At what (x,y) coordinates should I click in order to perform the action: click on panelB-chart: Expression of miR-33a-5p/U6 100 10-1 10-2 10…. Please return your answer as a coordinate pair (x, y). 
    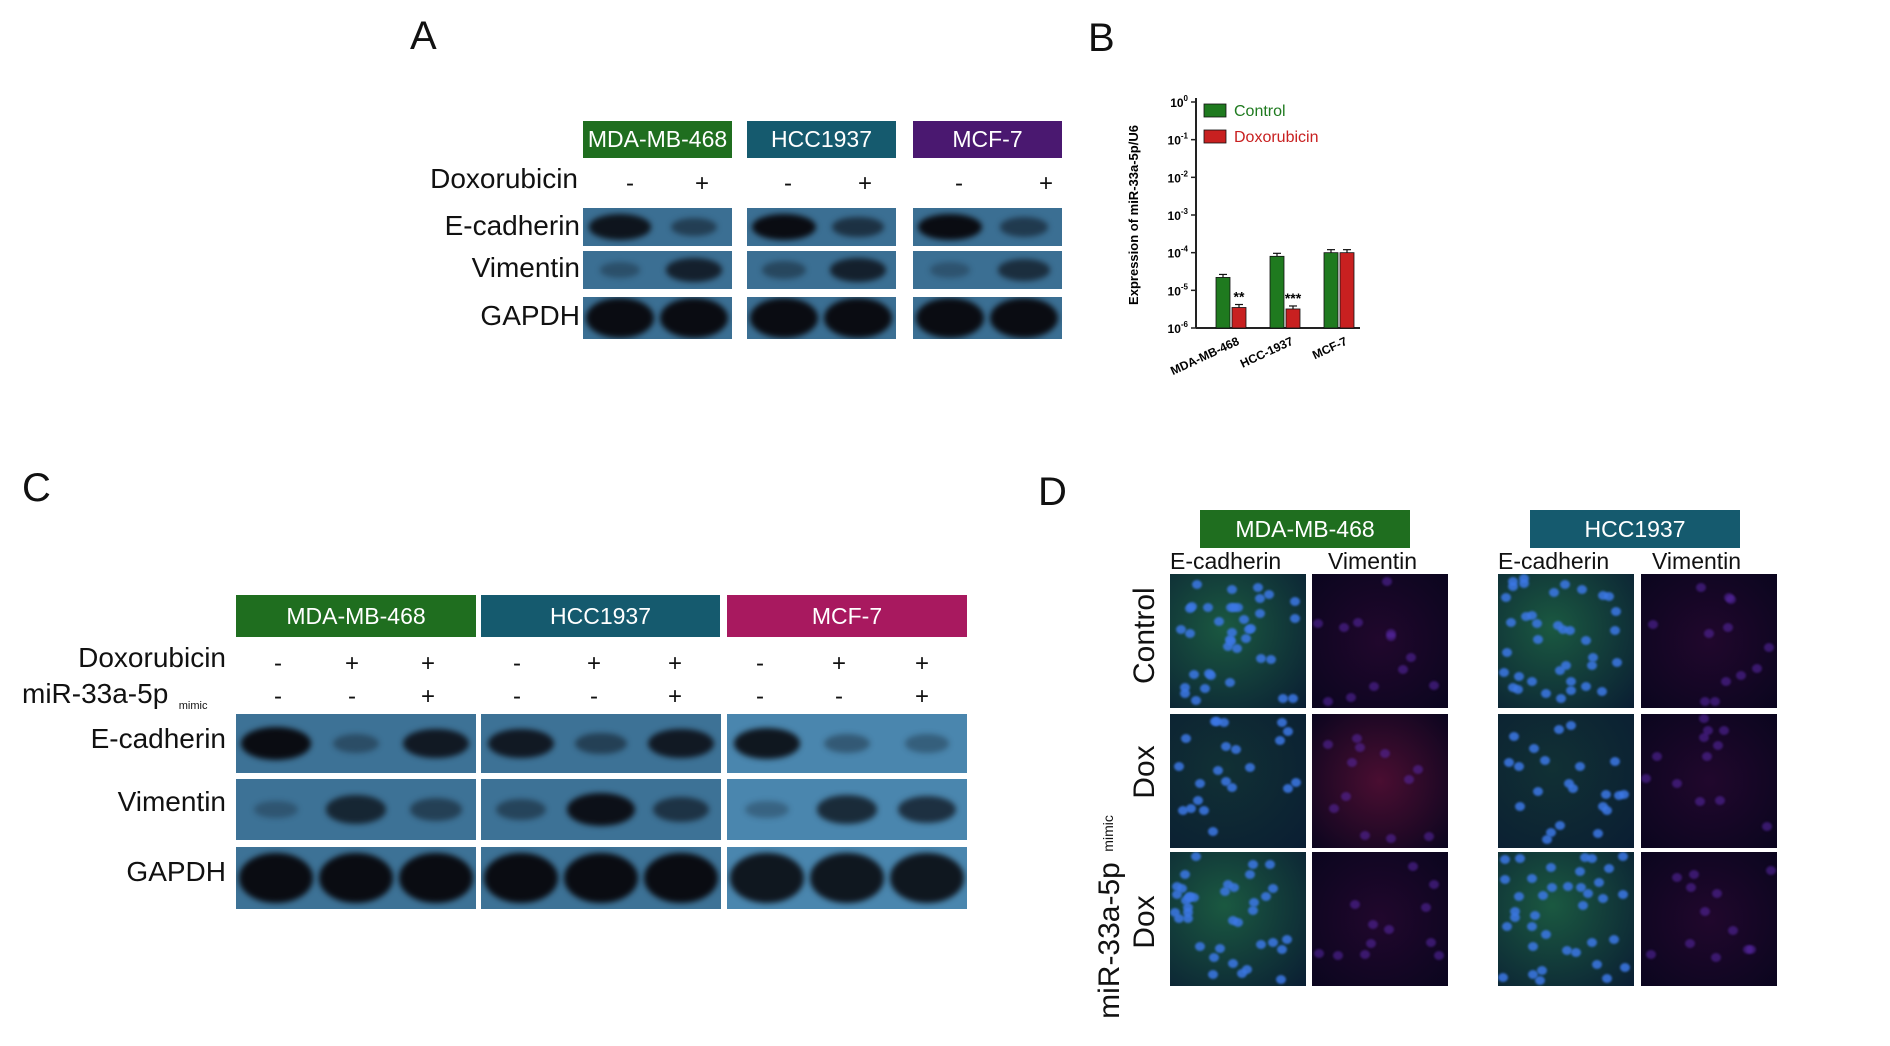
    Looking at the image, I should click on (1243, 236).